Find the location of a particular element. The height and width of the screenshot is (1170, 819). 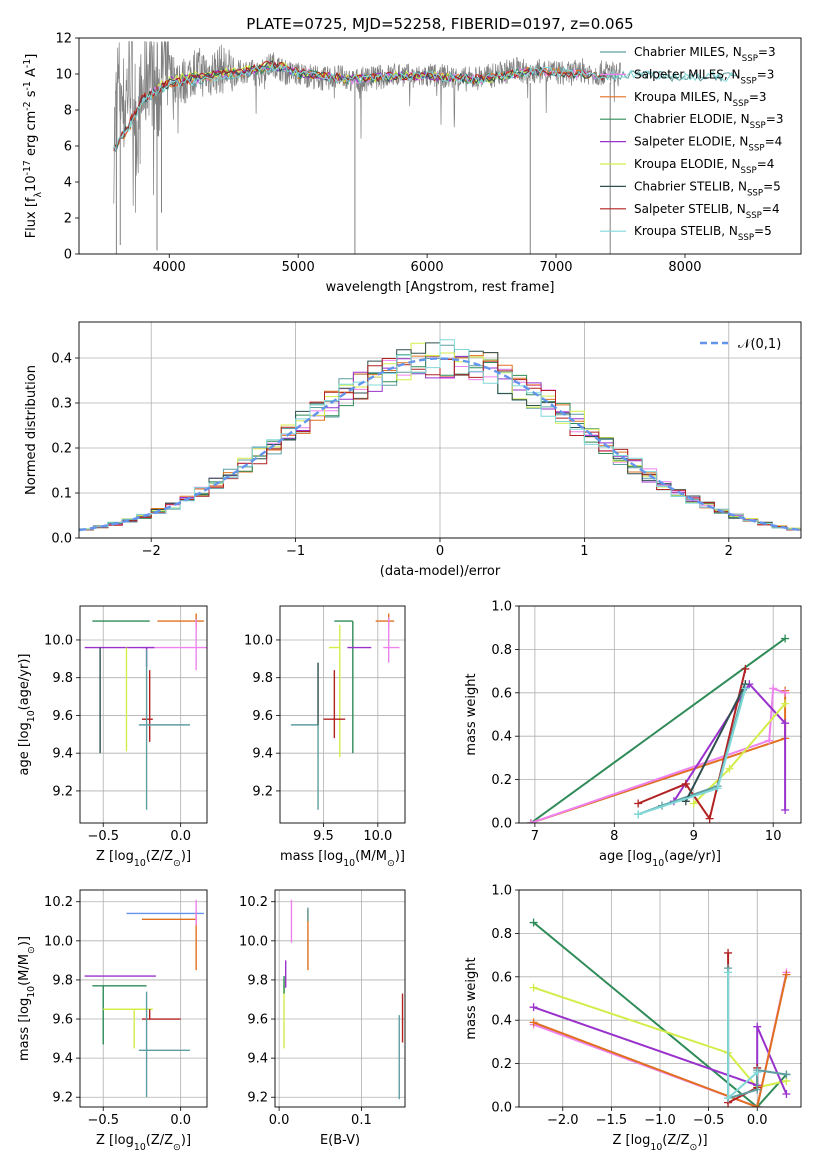

y-tick-label: 12 is located at coordinates (63, 39).